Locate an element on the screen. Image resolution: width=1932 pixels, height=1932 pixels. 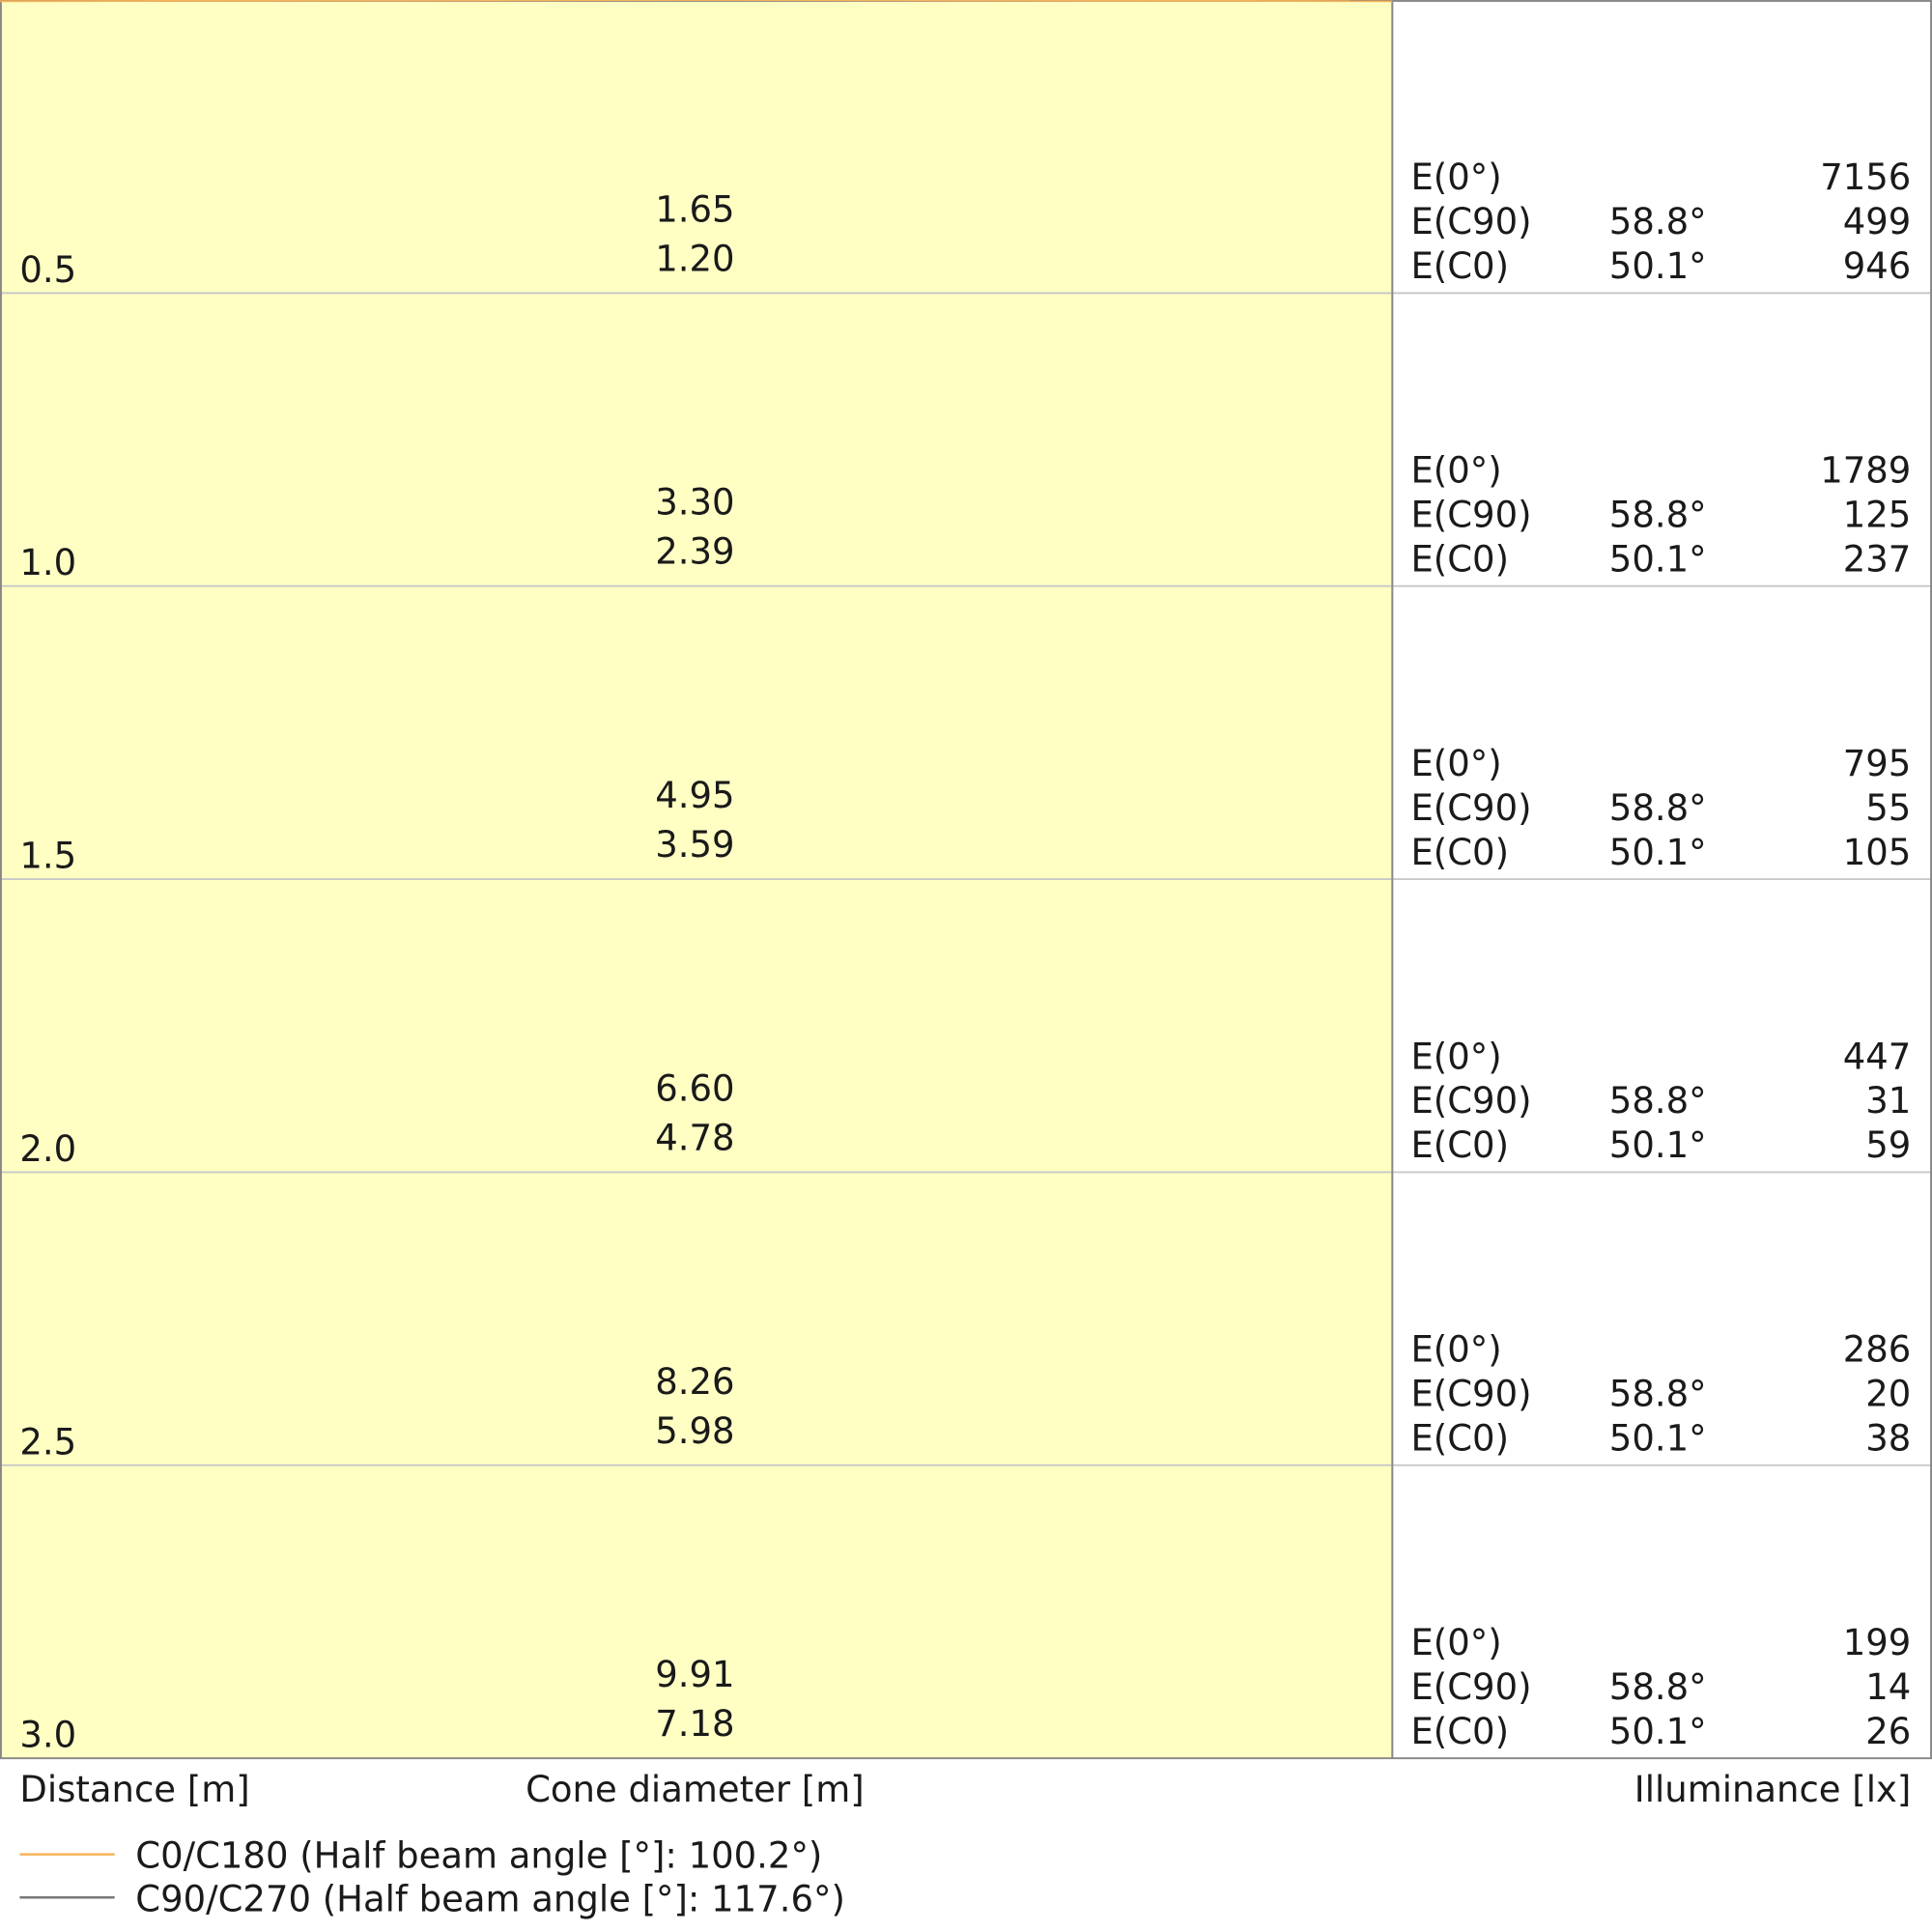
illuminance-value: 14 is located at coordinates (1888, 1687).